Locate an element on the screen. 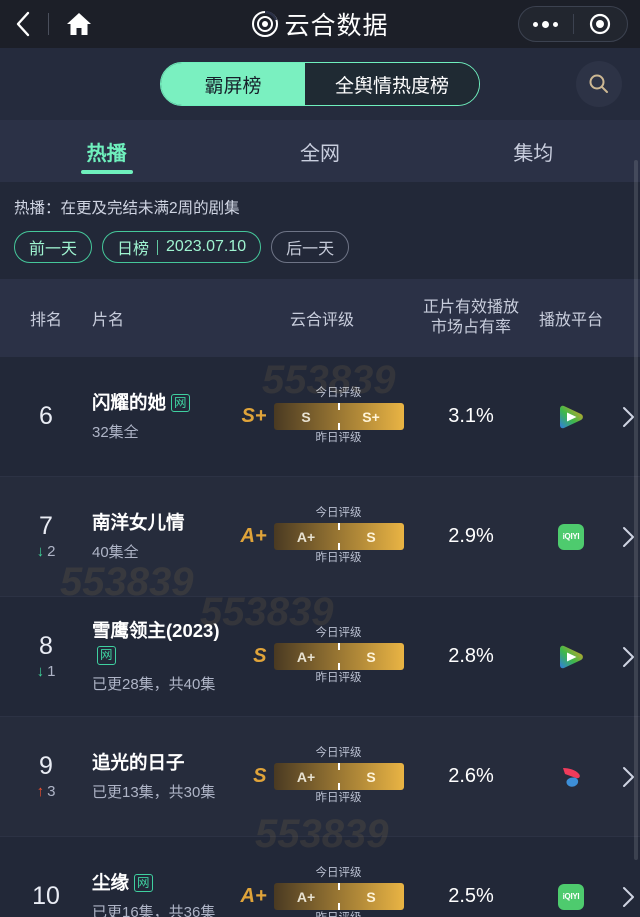  tab-rebo: 热播 is located at coordinates (106, 151).